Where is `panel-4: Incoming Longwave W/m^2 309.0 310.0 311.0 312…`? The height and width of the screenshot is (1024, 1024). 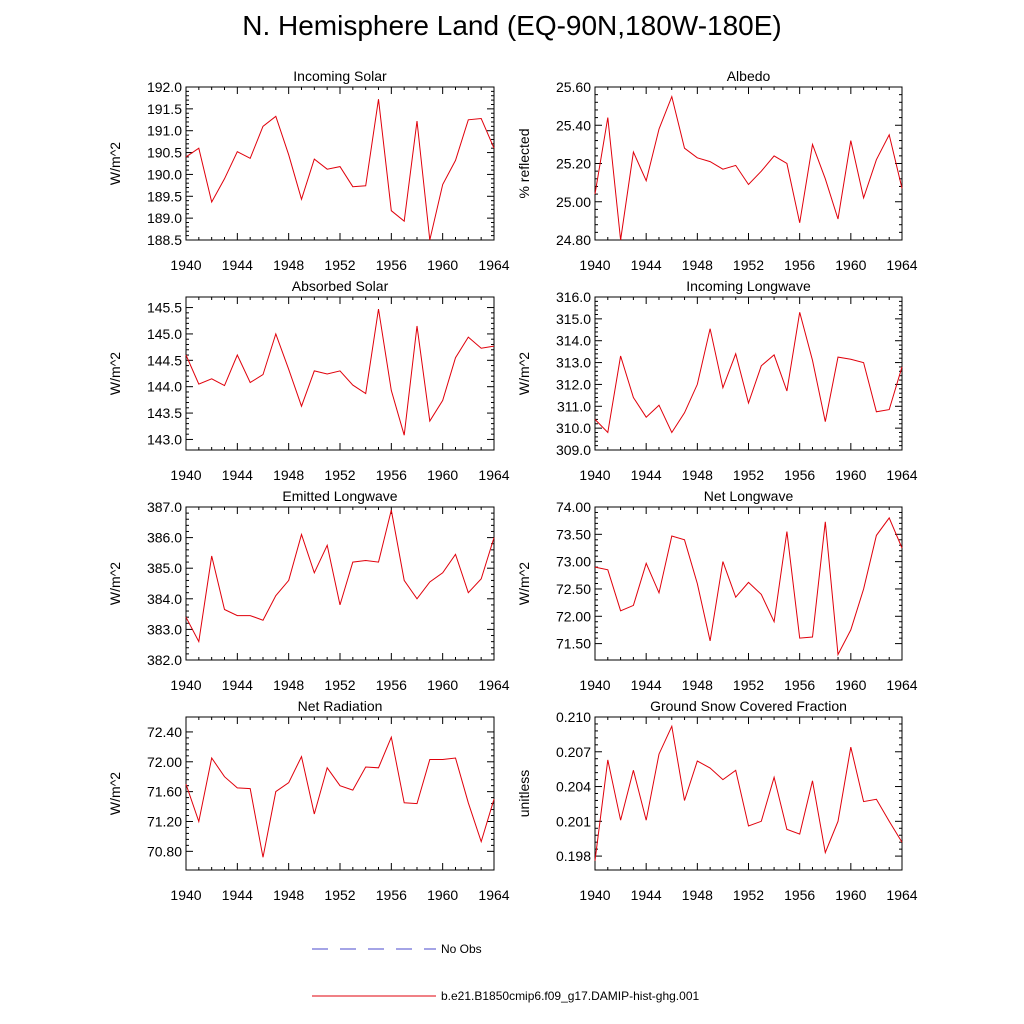 panel-4: Incoming Longwave W/m^2 309.0 310.0 311.0 312… is located at coordinates (717, 380).